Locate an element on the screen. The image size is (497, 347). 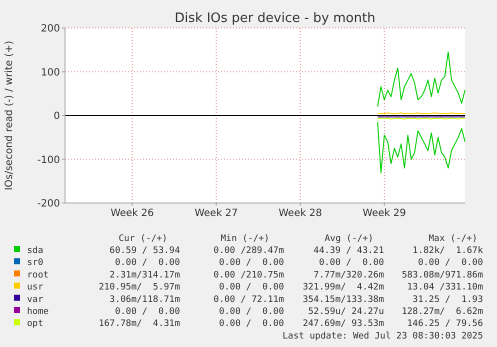
text: 44.39 / 43.21 is located at coordinates (349, 251).